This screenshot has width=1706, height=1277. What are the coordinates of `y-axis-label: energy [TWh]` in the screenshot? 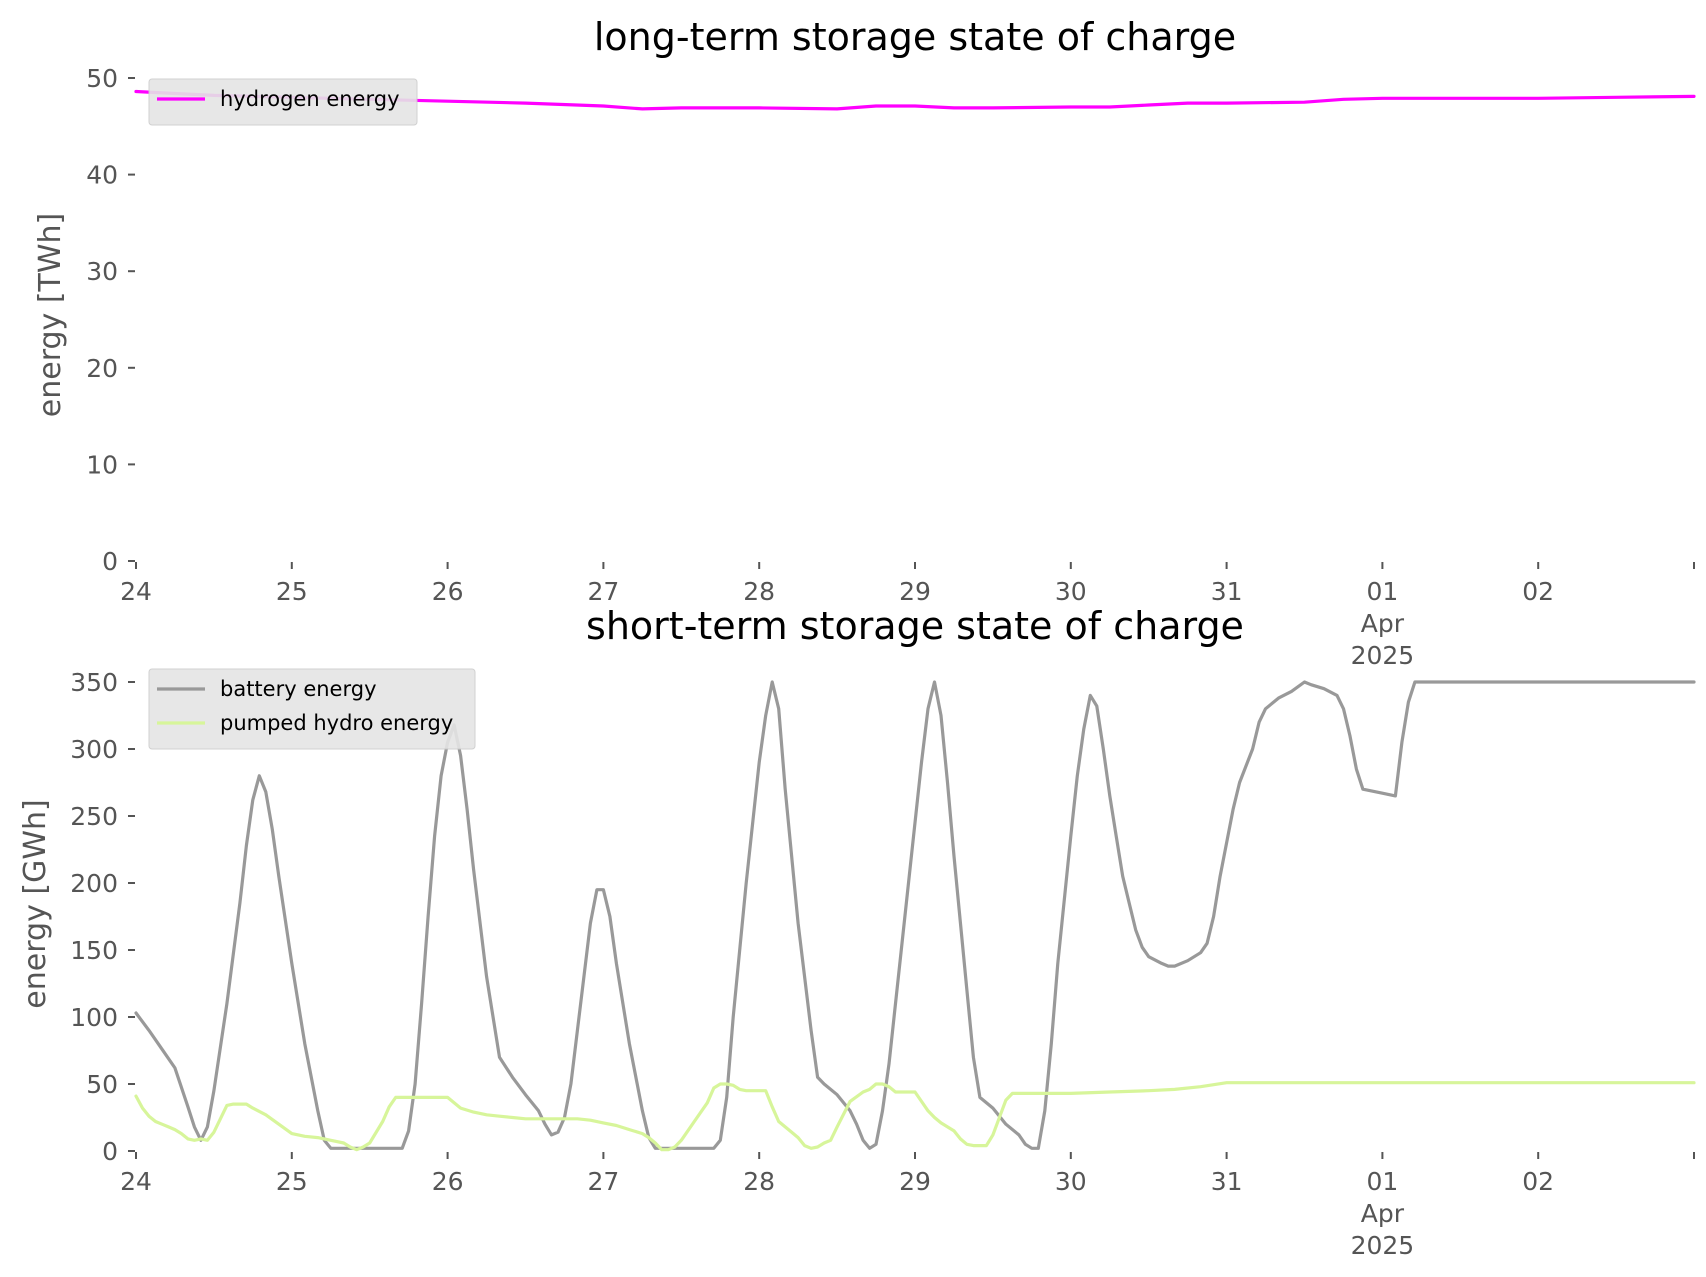 It's located at (50, 315).